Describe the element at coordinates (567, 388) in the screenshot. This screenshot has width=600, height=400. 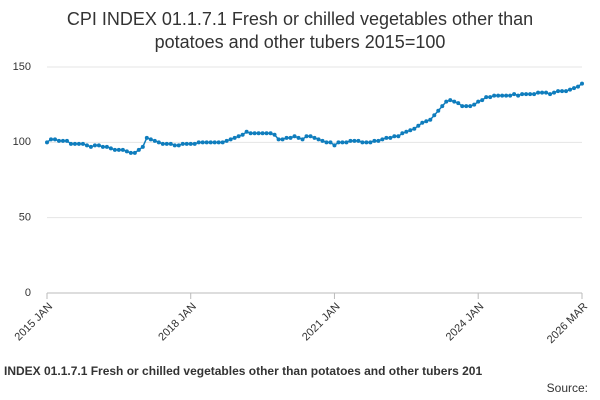
I see `source: Source:` at that location.